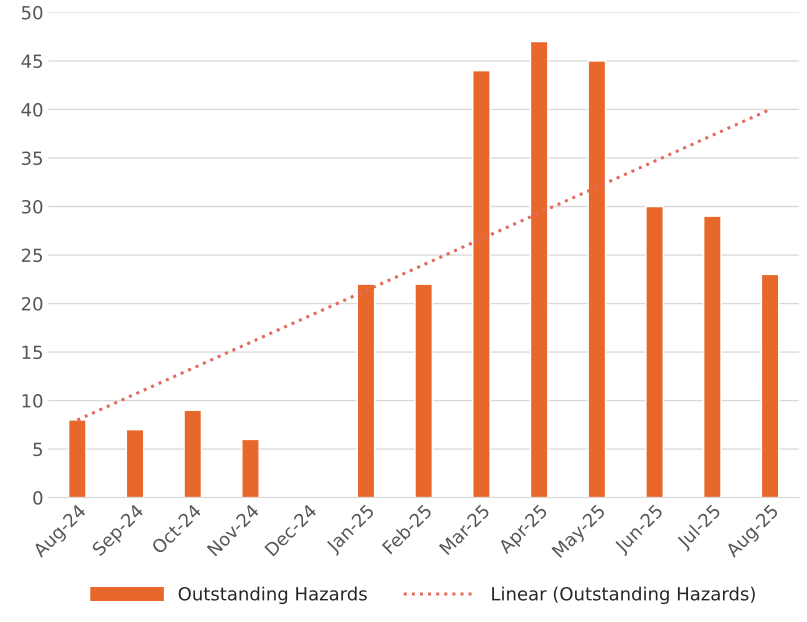 This screenshot has width=807, height=622. Describe the element at coordinates (37, 449) in the screenshot. I see `y-tick-label: 5` at that location.